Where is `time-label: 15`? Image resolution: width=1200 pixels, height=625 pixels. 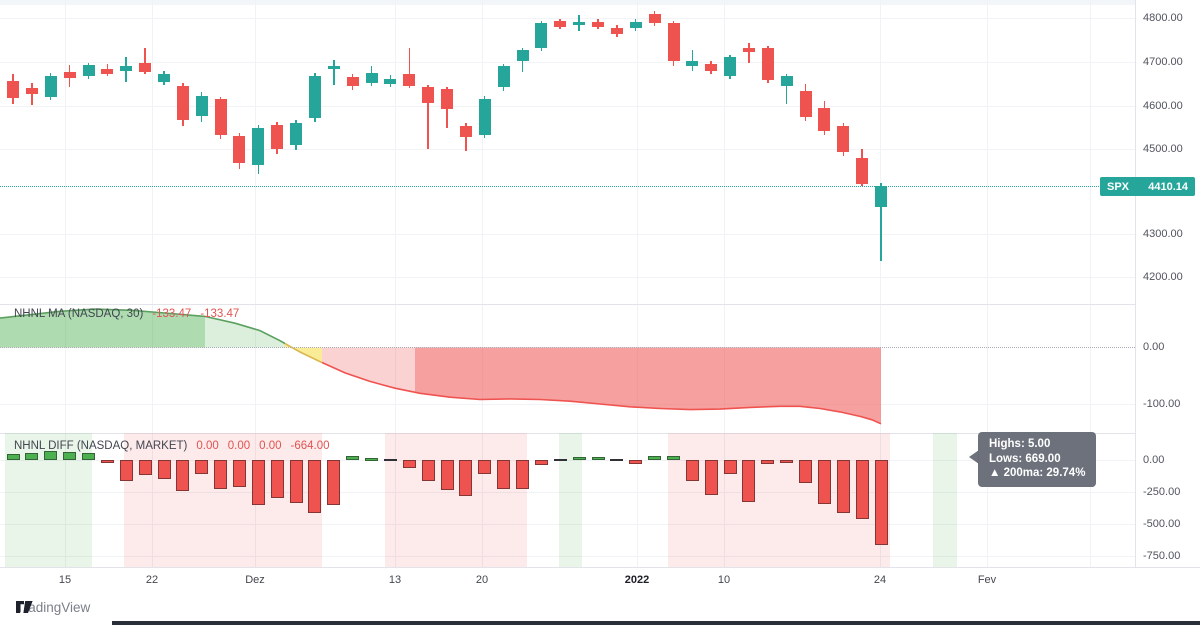
time-label: 15 is located at coordinates (65, 580).